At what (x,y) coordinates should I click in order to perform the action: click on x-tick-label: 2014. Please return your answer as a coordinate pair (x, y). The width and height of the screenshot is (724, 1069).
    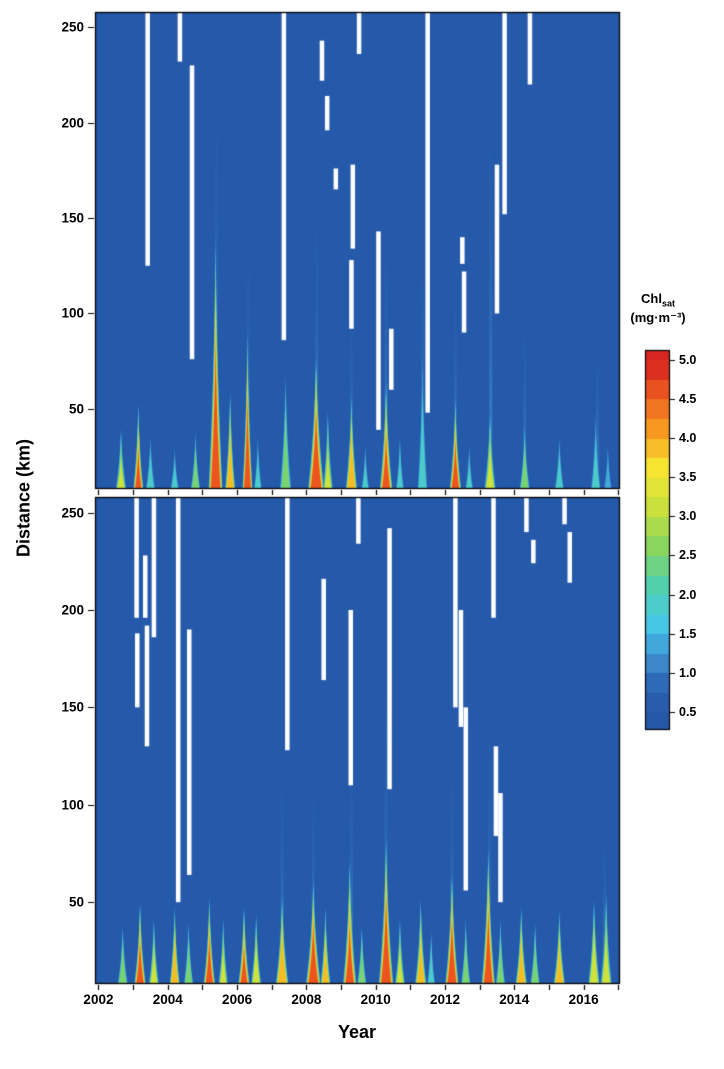
    Looking at the image, I should click on (514, 999).